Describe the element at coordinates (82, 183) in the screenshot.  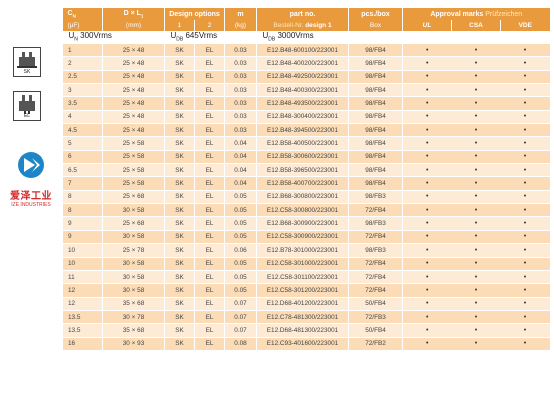
I see `cell-cap: 7` at that location.